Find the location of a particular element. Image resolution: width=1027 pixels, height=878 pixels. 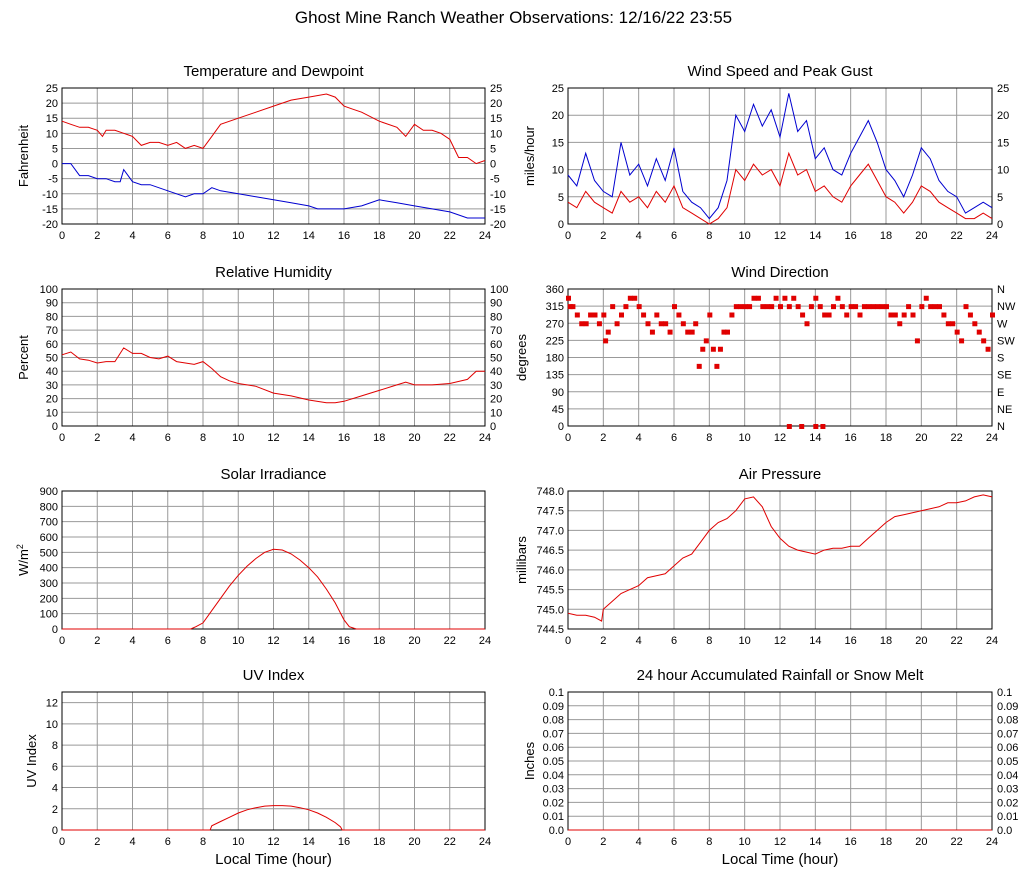

y-tick-label: 15 is located at coordinates (52, 119).